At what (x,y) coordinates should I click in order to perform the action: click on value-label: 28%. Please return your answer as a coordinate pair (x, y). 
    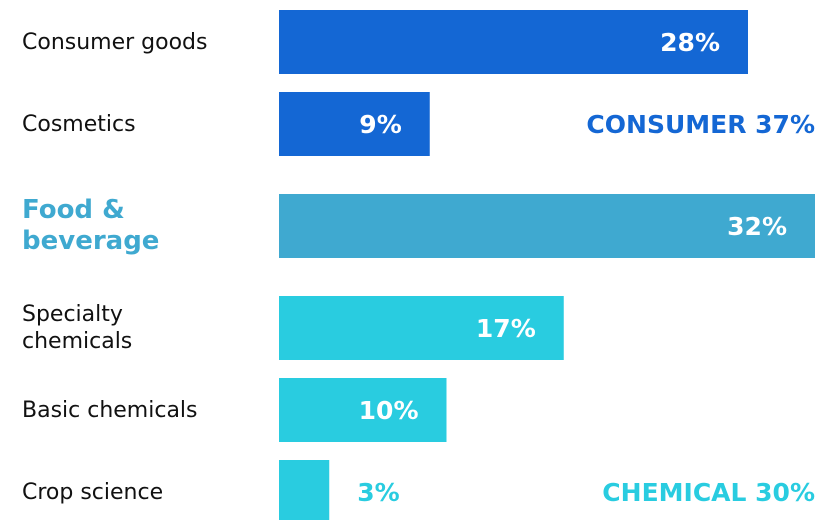
    Looking at the image, I should click on (690, 42).